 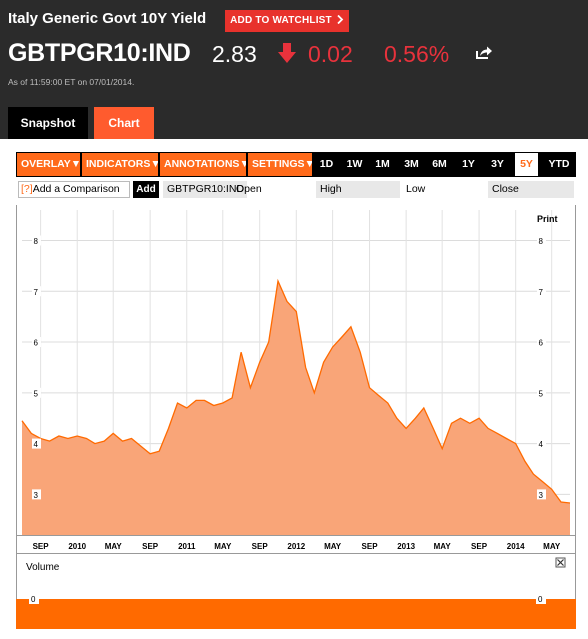 I want to click on y-tick-label-left: 6, so click(x=36, y=343).